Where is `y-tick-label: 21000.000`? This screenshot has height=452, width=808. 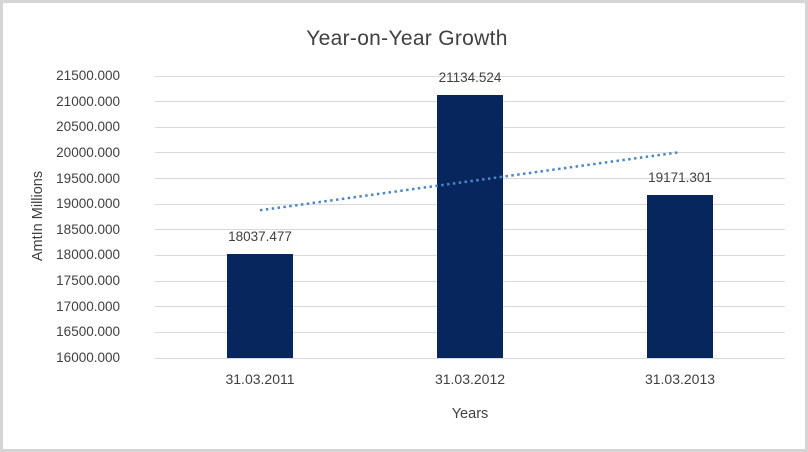 y-tick-label: 21000.000 is located at coordinates (88, 101).